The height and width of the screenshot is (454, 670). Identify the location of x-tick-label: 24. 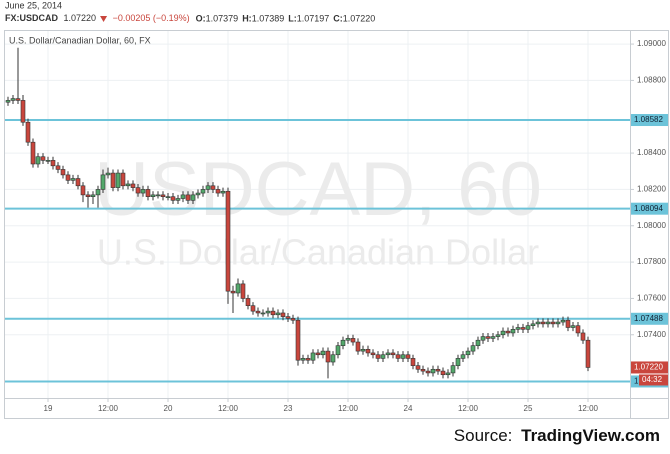
(408, 408).